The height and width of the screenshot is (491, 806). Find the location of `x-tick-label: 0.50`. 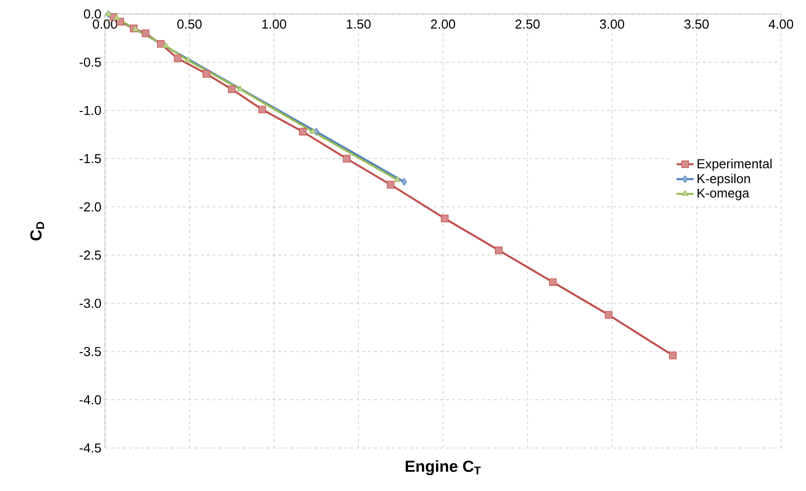

x-tick-label: 0.50 is located at coordinates (189, 24).